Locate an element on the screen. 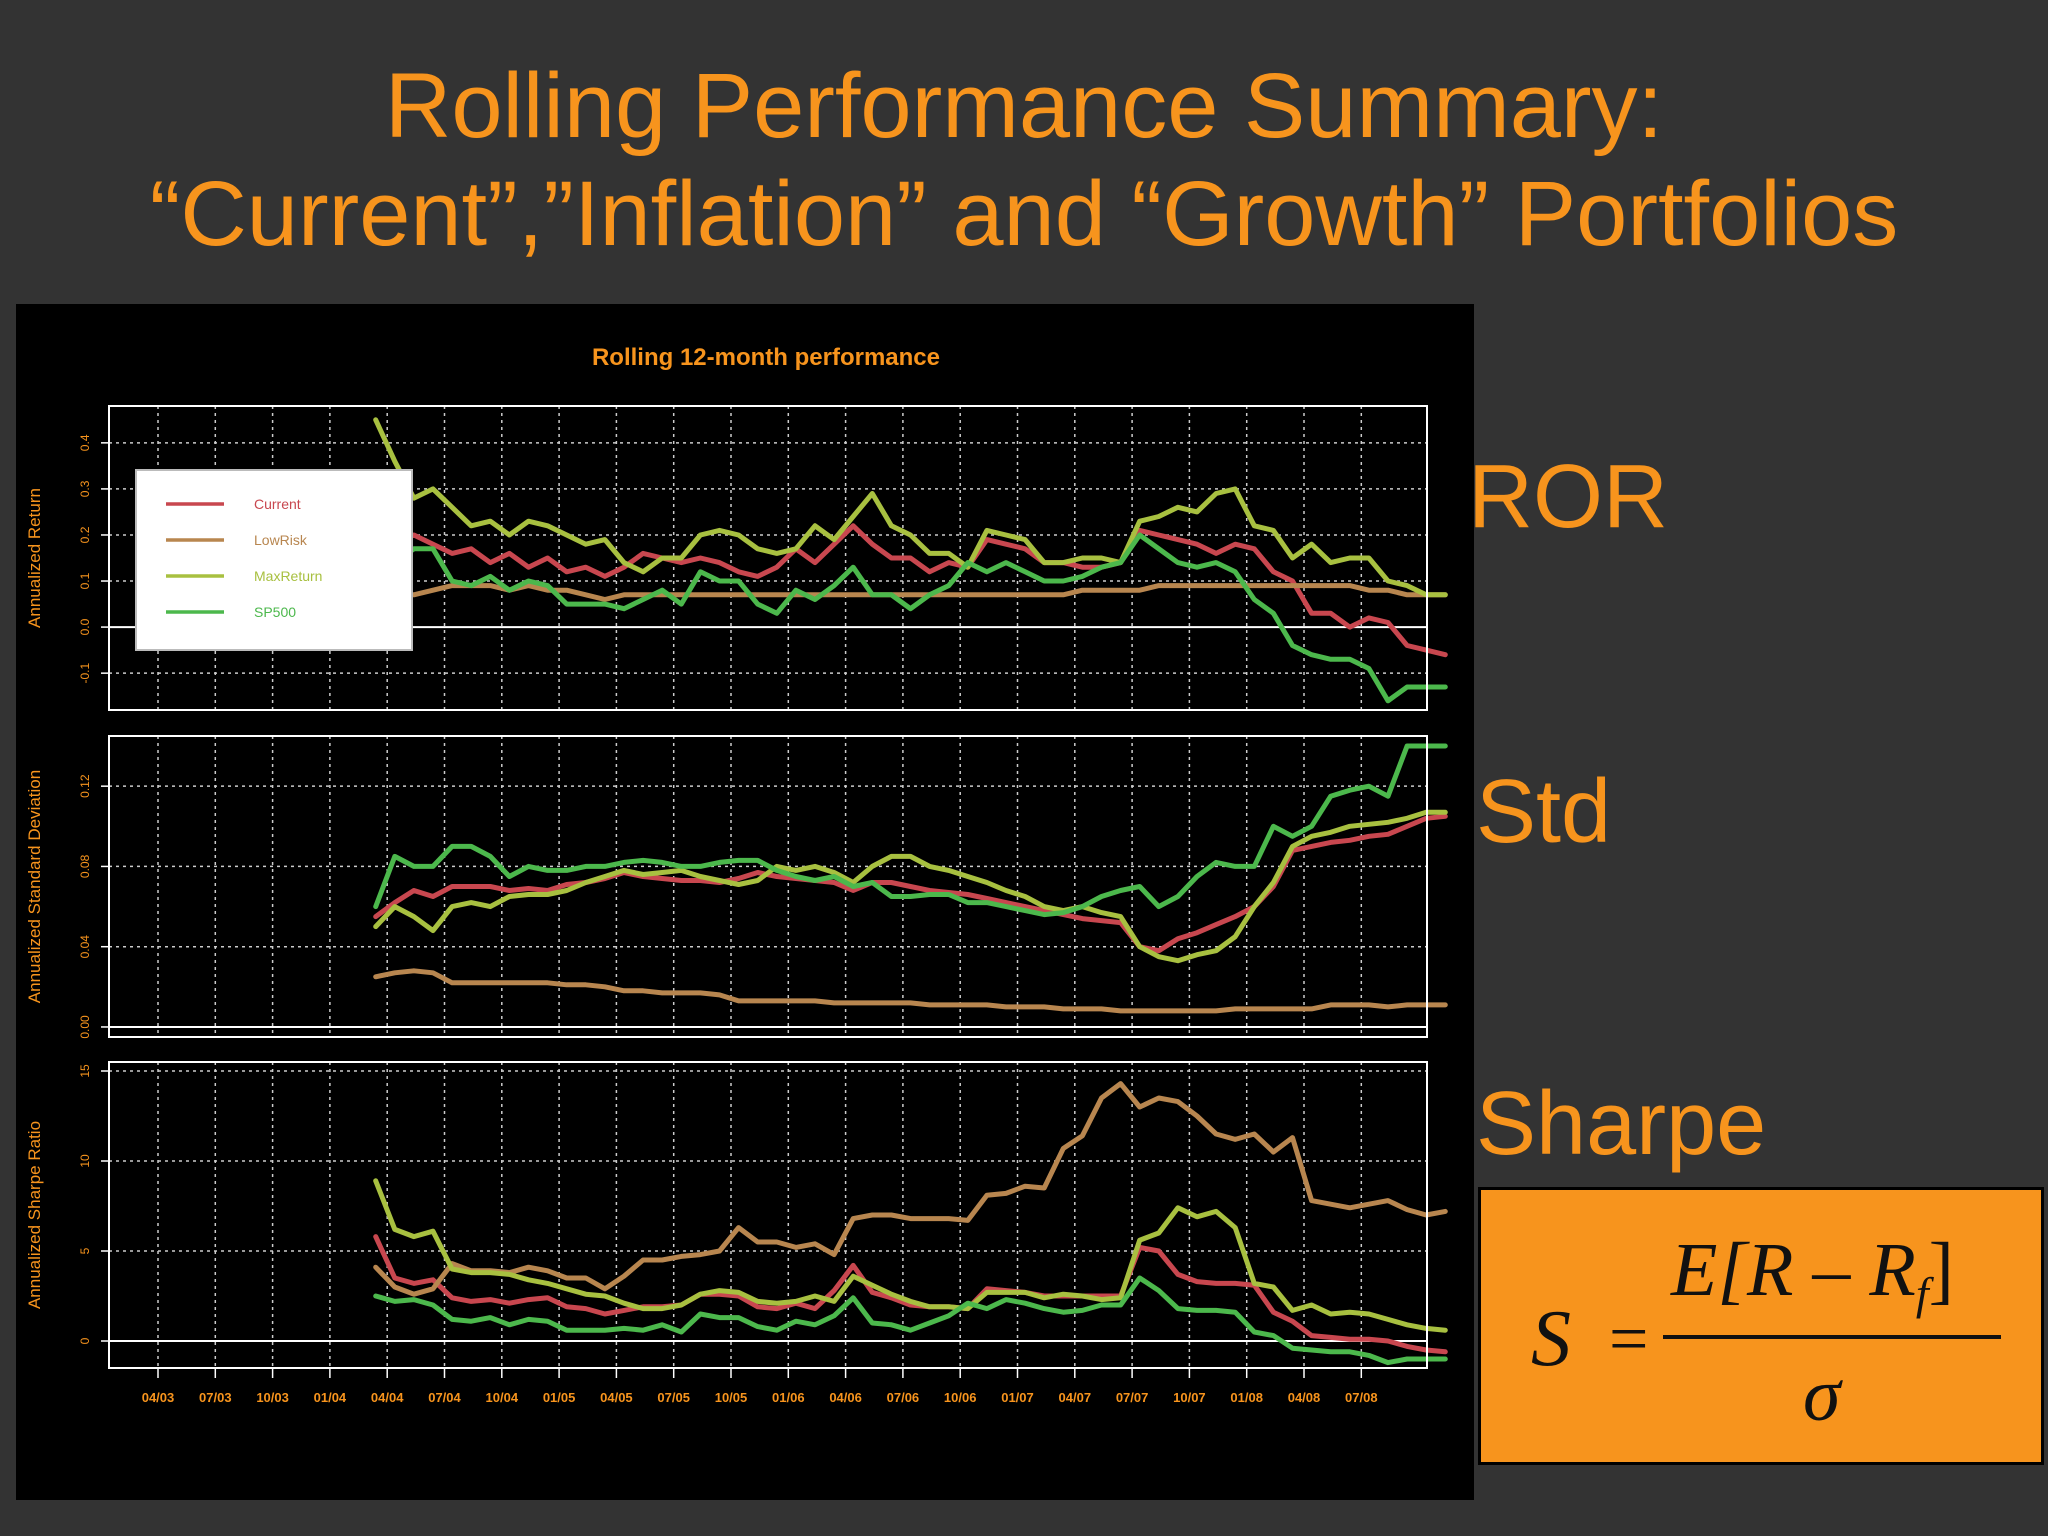  std-label: Std is located at coordinates (1544, 812).